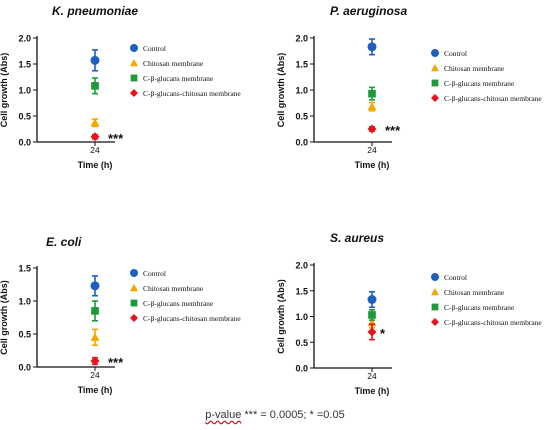  What do you see at coordinates (95, 11) in the screenshot?
I see `chart-title: K. pneumoniae` at bounding box center [95, 11].